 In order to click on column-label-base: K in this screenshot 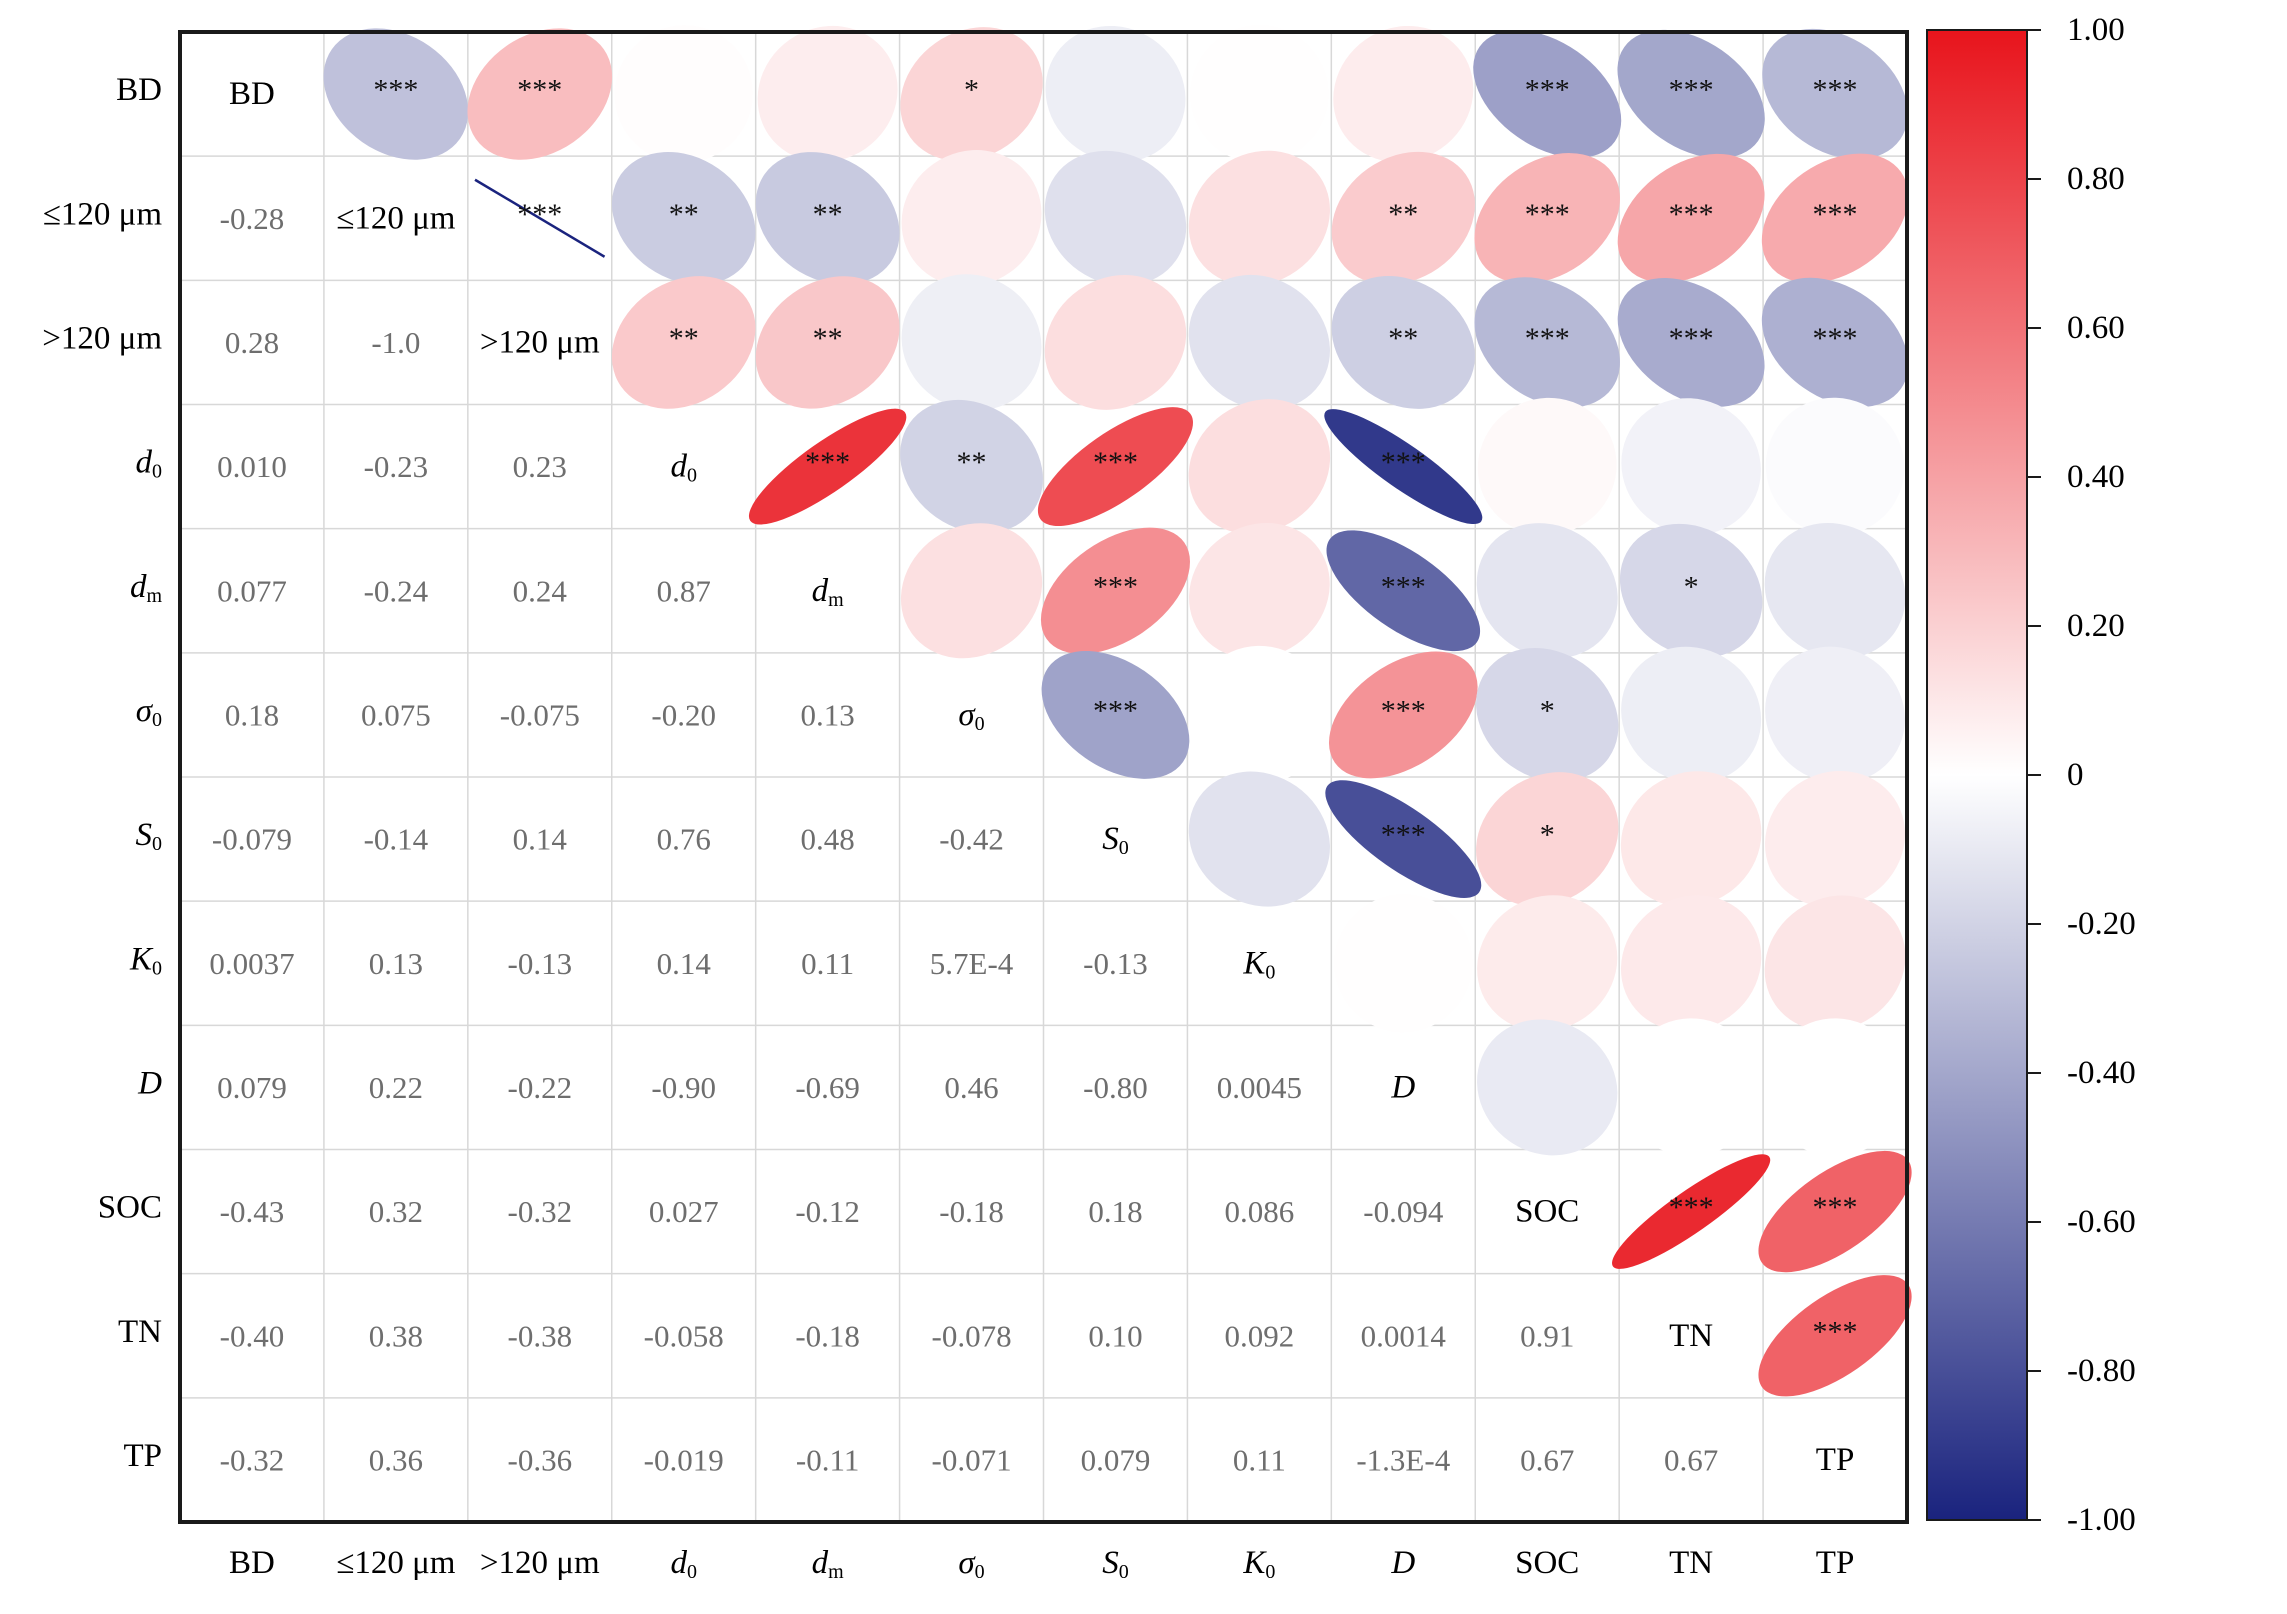, I will do `click(1254, 1563)`.